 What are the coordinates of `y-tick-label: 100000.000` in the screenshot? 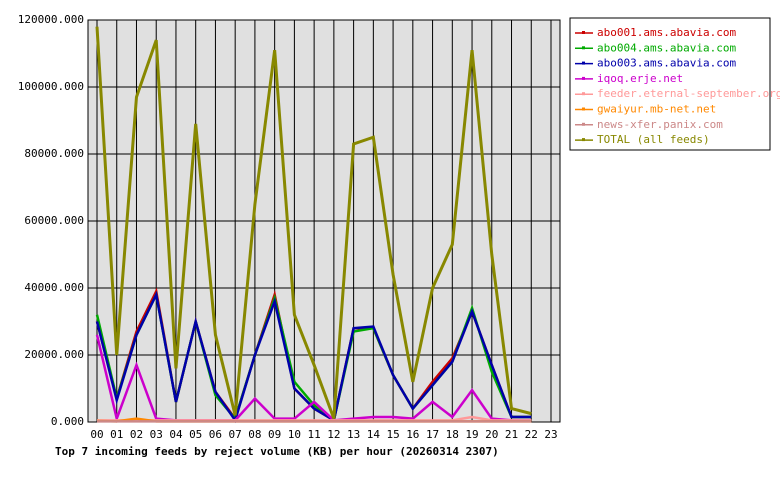 It's located at (51, 86).